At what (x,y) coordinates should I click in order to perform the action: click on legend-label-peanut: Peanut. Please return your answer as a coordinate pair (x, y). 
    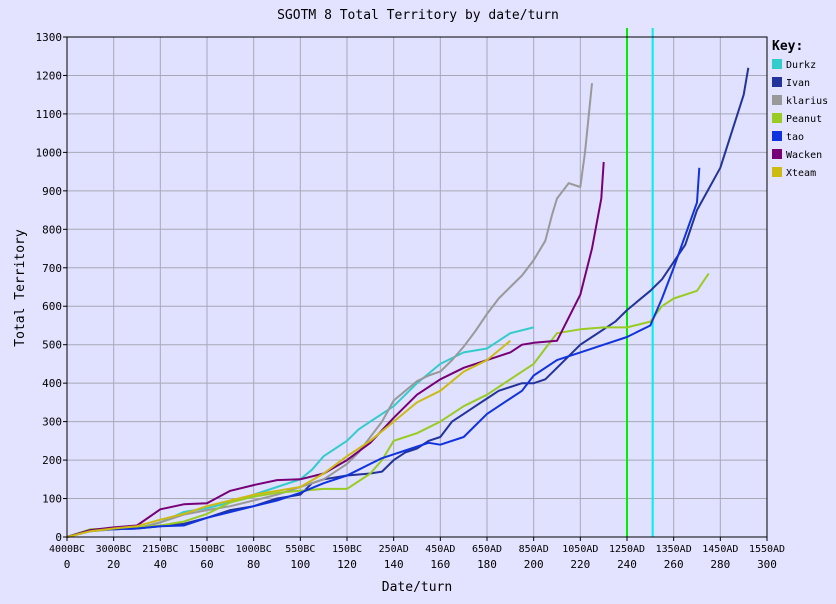
    Looking at the image, I should click on (804, 119).